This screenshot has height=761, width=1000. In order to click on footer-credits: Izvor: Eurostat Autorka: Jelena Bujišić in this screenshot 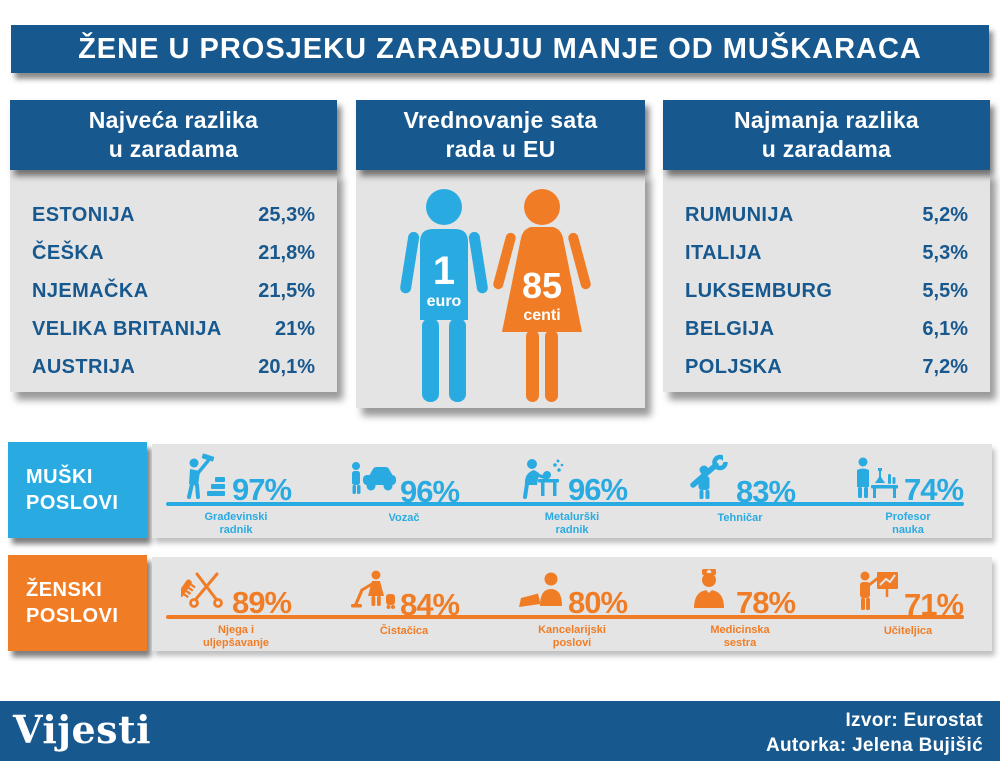, I will do `click(874, 733)`.